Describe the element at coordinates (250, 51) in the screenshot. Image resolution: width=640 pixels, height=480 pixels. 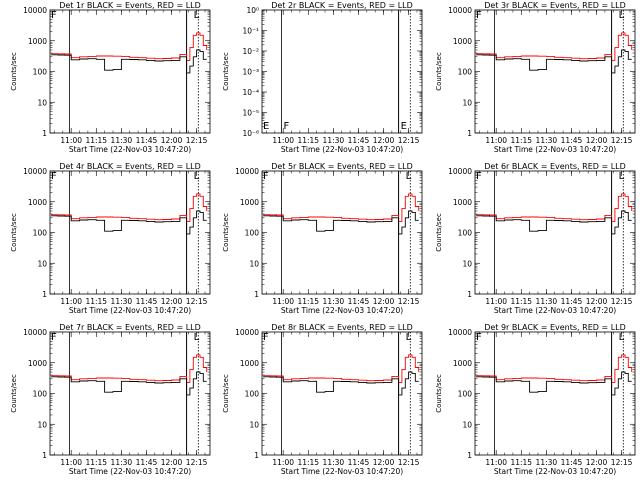
I see `y-tick-label: 10⁻²` at that location.